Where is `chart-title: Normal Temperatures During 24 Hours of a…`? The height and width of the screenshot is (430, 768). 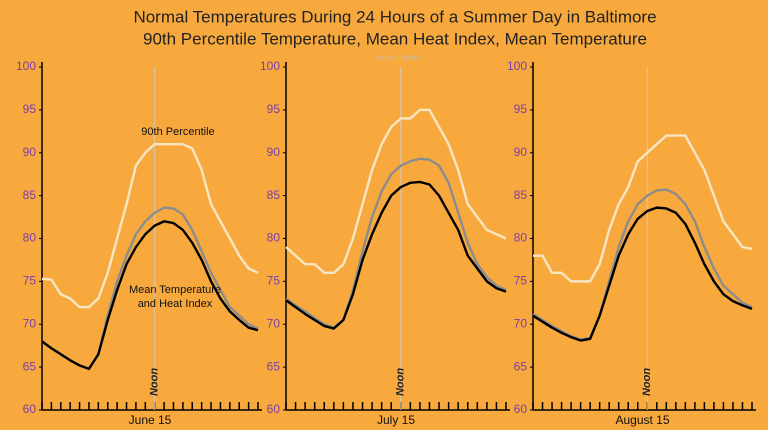
chart-title: Normal Temperatures During 24 Hours of a… is located at coordinates (394, 16).